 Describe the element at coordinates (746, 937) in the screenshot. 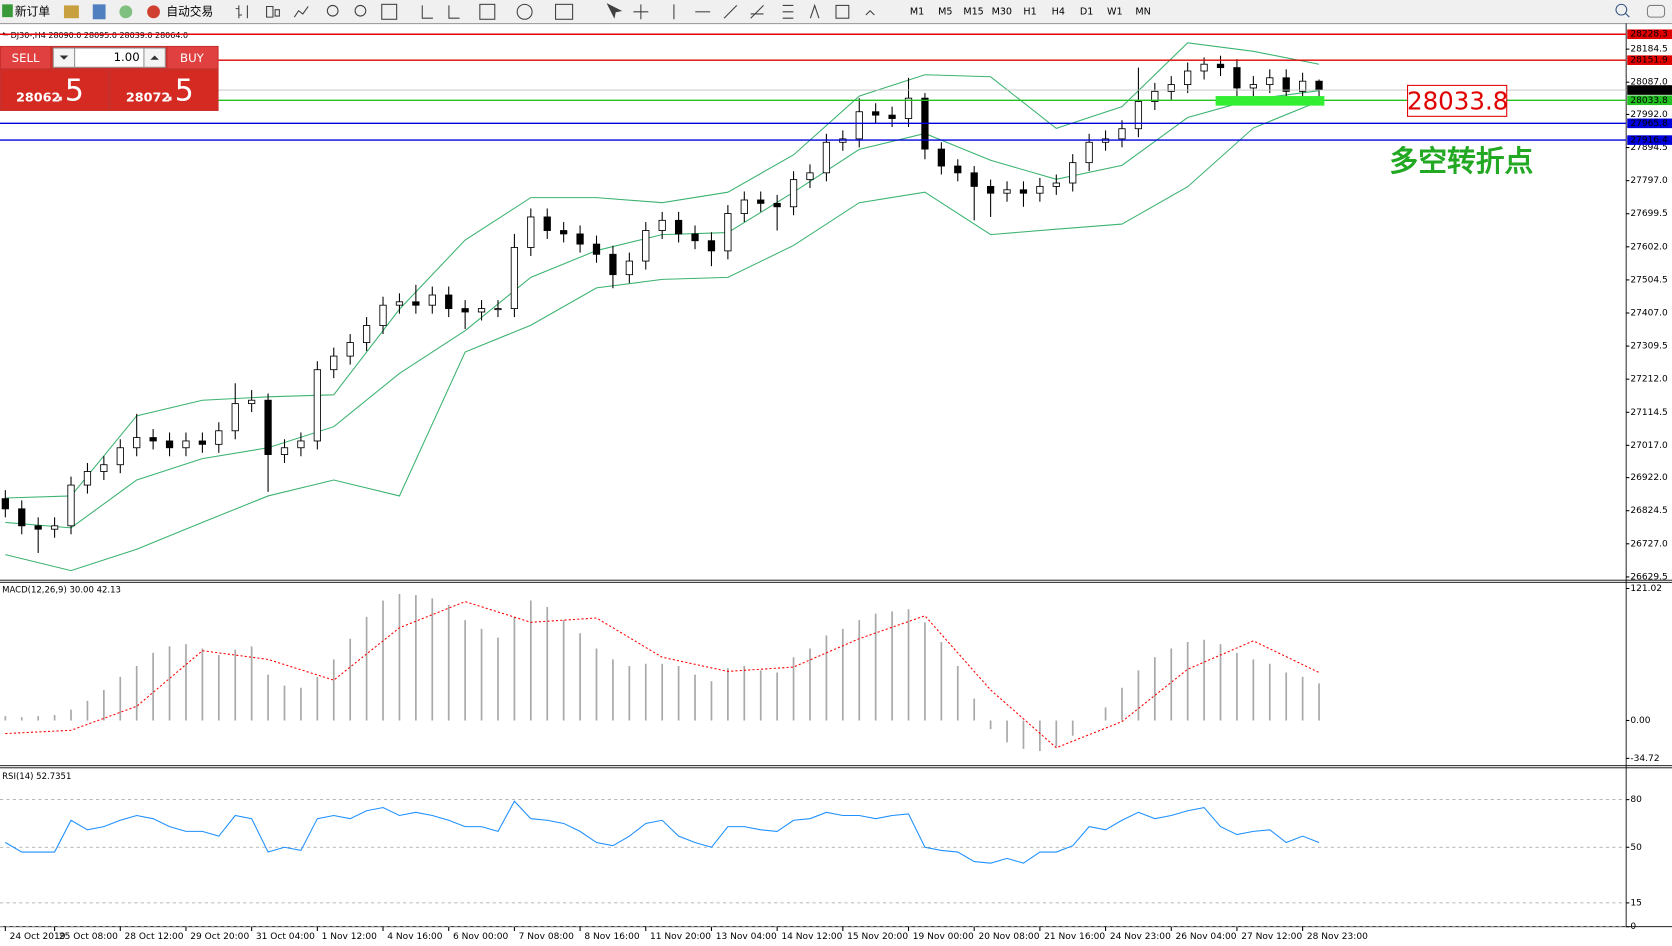

I see `x-tick-label: 13 Nov 04:00` at that location.